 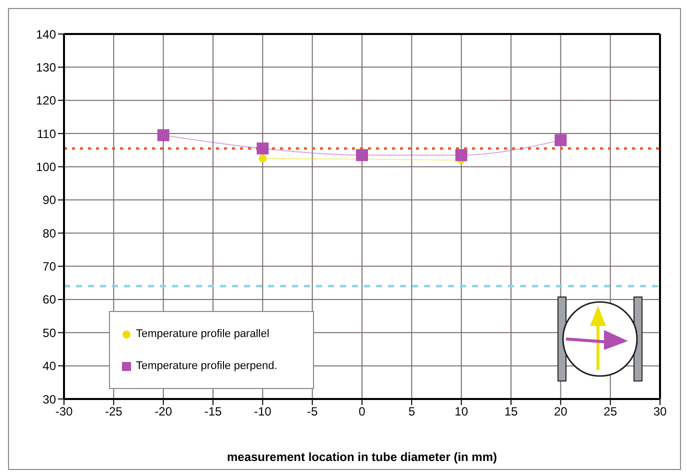 What do you see at coordinates (46, 34) in the screenshot?
I see `y-tick-label: 140` at bounding box center [46, 34].